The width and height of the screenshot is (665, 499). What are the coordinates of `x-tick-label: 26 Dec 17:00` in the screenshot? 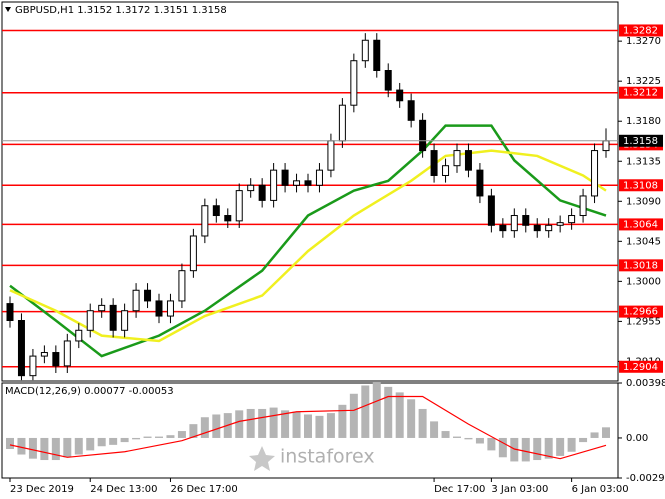 It's located at (203, 489).